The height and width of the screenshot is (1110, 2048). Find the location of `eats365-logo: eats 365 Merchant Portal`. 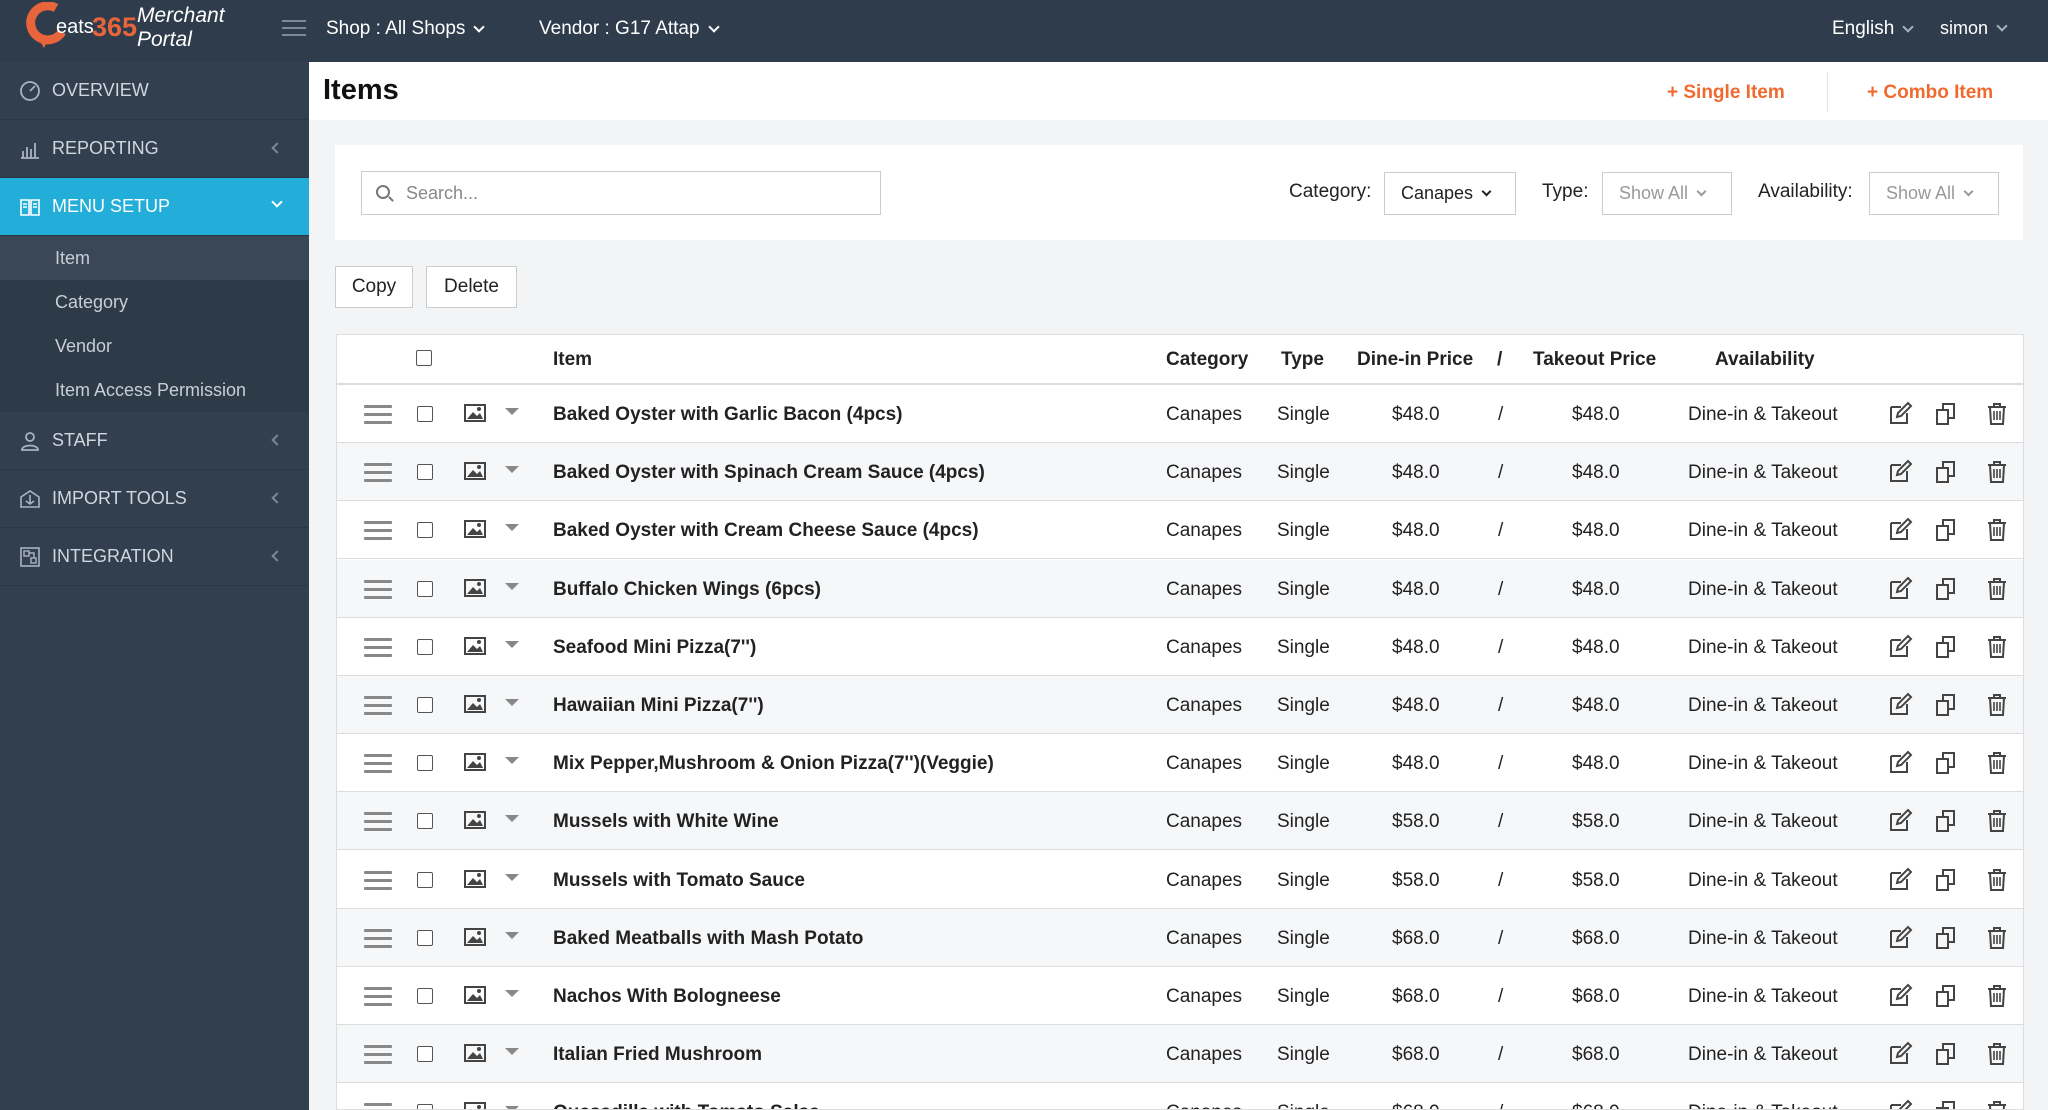

eats365-logo: eats 365 Merchant Portal is located at coordinates (132, 31).